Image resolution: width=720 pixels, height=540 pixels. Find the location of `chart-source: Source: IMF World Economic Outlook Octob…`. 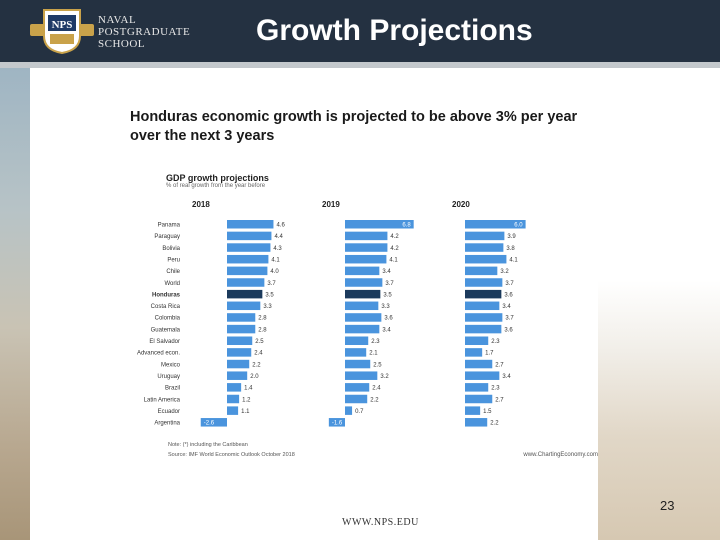

chart-source: Source: IMF World Economic Outlook Octob… is located at coordinates (231, 455).